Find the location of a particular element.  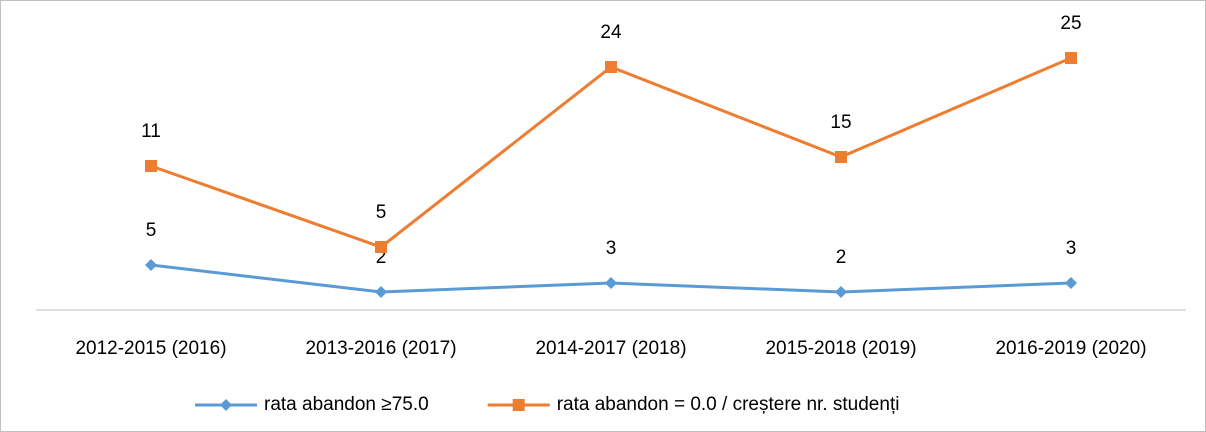

data-label: 15 is located at coordinates (840, 122).